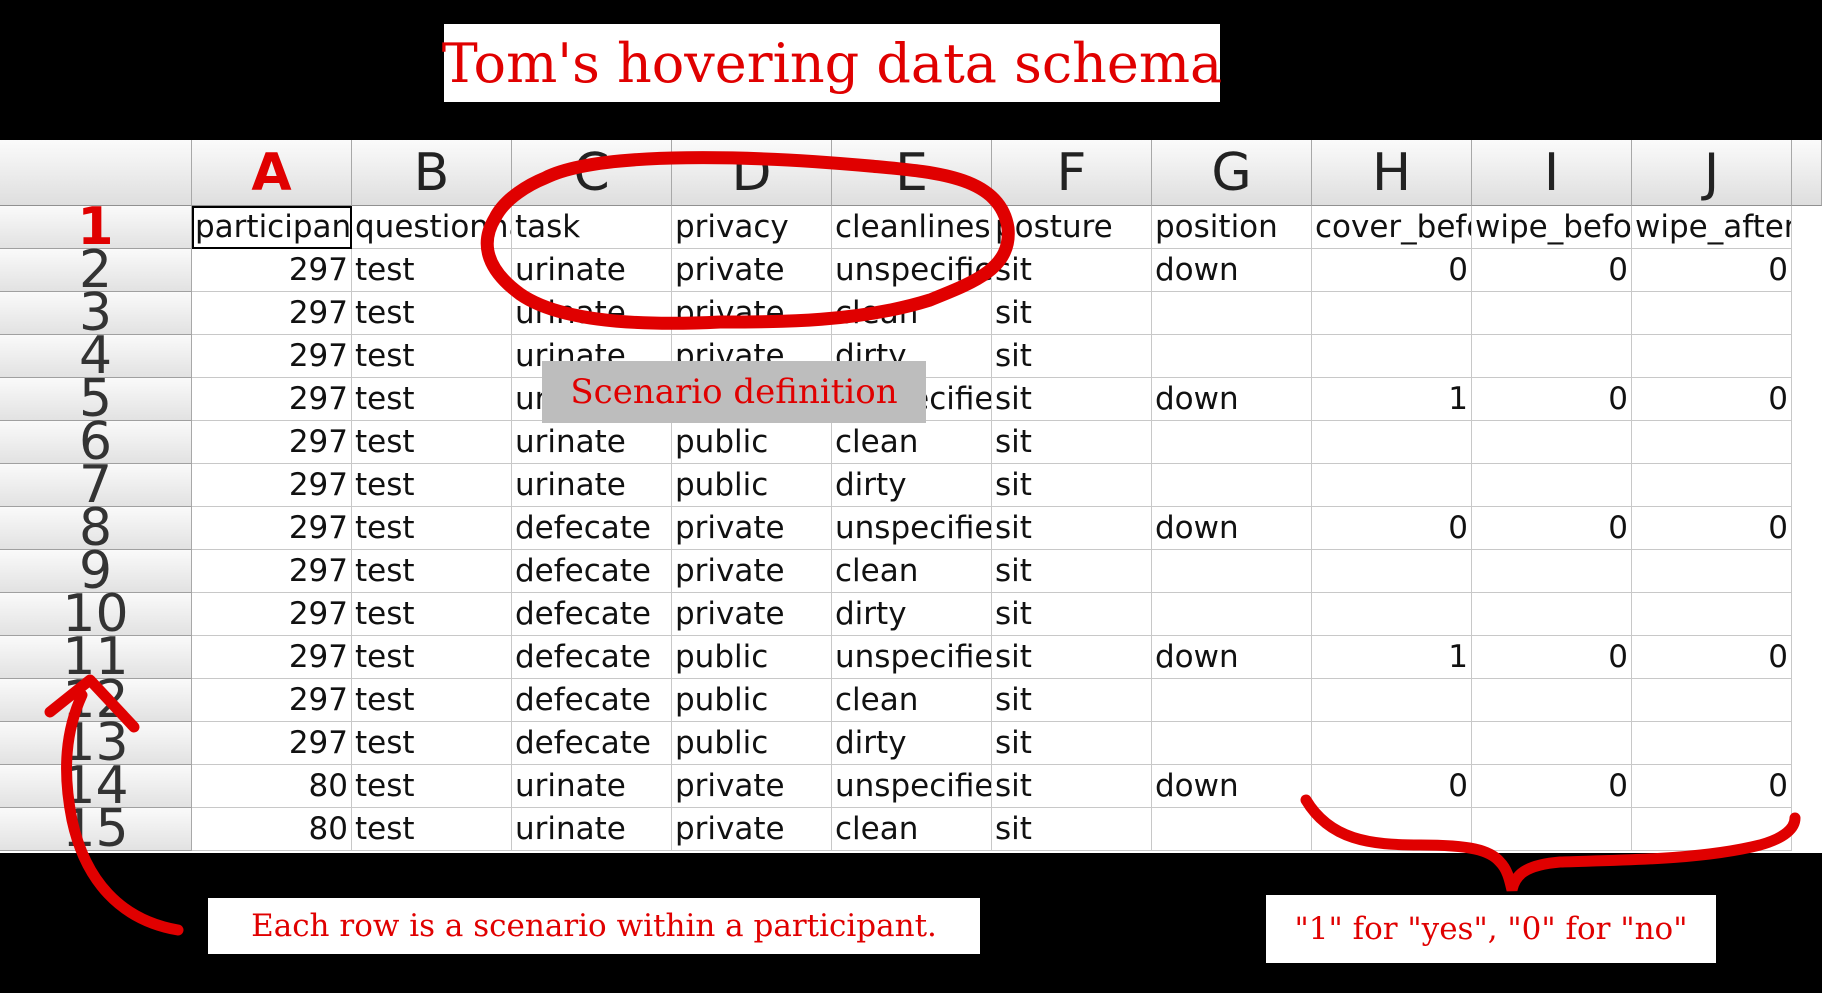 This screenshot has width=1822, height=993. What do you see at coordinates (1392, 173) in the screenshot?
I see `column-header-h: H` at bounding box center [1392, 173].